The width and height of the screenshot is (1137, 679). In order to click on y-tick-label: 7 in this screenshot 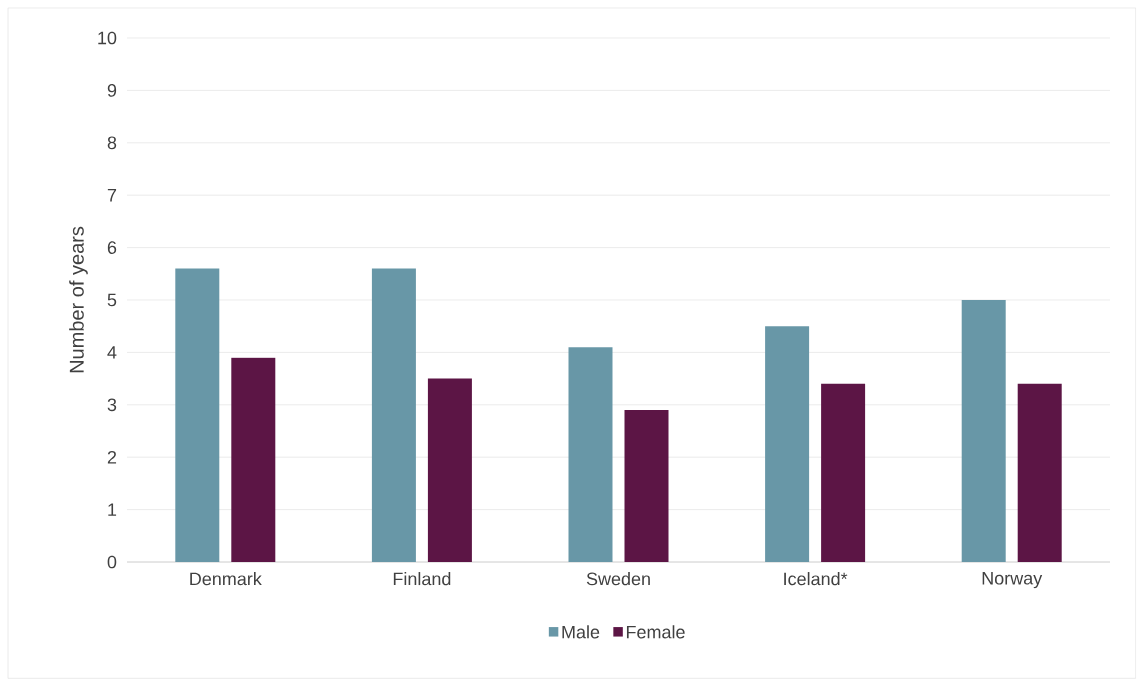, I will do `click(112, 195)`.